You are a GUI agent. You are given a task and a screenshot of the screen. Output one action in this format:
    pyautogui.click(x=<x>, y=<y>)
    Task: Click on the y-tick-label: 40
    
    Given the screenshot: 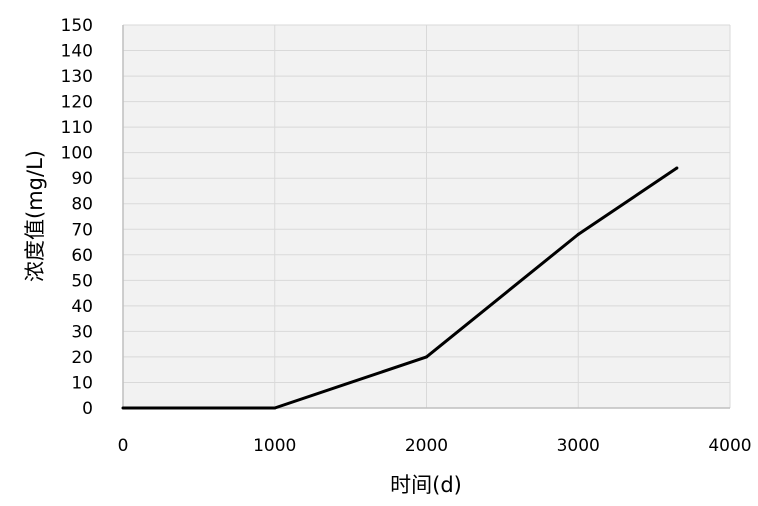 What is the action you would take?
    pyautogui.click(x=82, y=307)
    